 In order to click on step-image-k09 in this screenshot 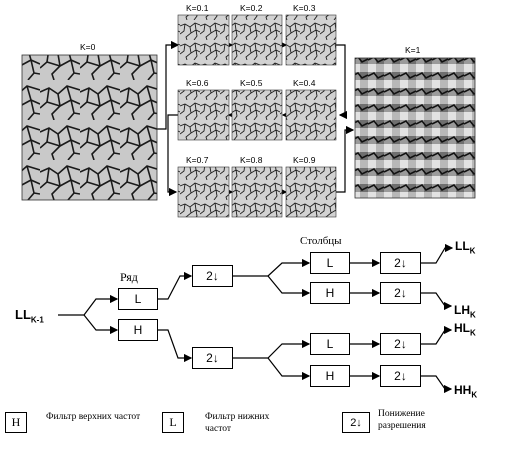, I will do `click(311, 192)`.